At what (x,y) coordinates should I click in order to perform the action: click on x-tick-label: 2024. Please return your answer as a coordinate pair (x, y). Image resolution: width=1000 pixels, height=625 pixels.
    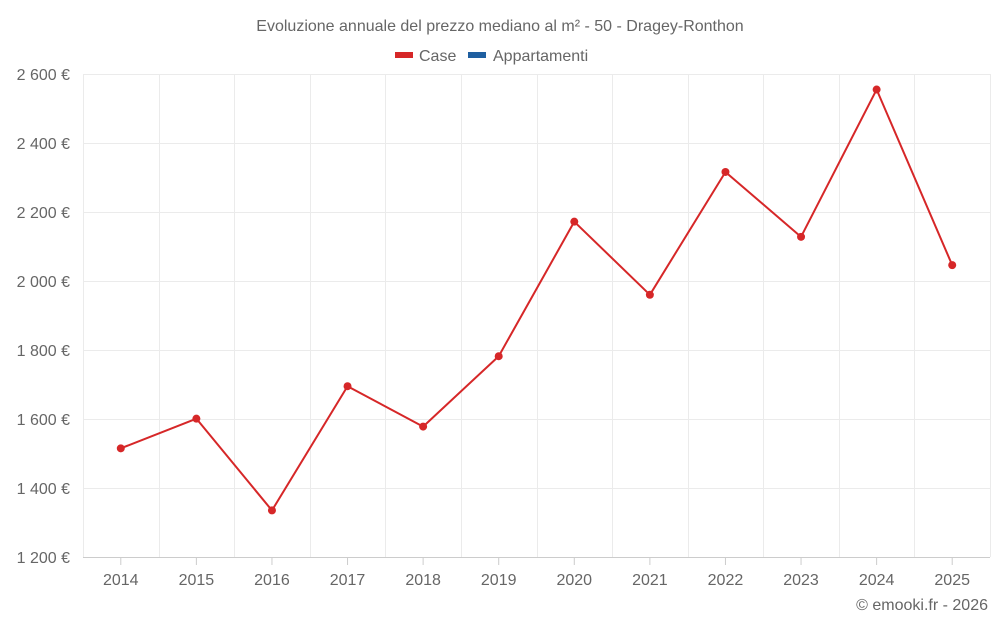
    Looking at the image, I should click on (877, 580).